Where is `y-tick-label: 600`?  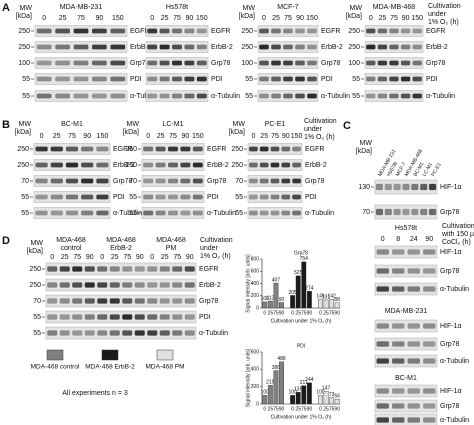 y-tick-label: 600 is located at coordinates (255, 352).